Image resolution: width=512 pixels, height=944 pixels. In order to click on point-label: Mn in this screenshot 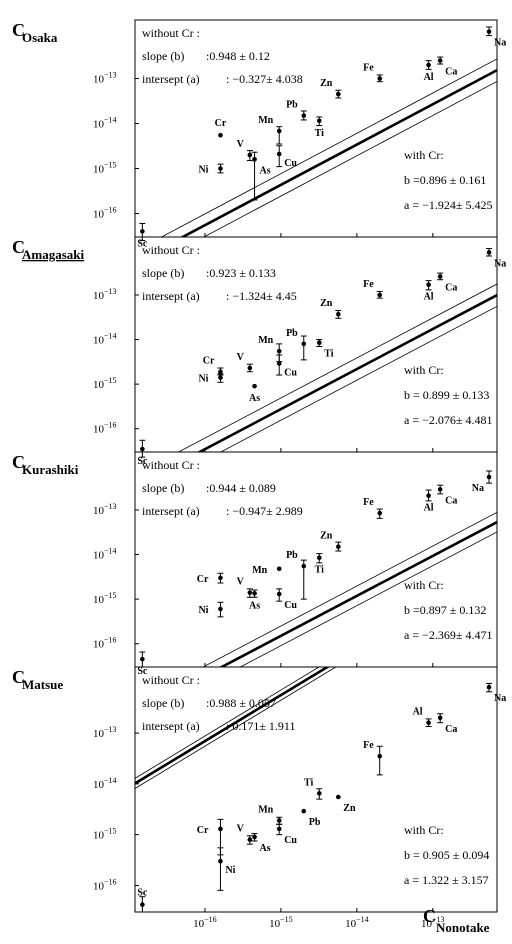, I will do `click(265, 340)`.